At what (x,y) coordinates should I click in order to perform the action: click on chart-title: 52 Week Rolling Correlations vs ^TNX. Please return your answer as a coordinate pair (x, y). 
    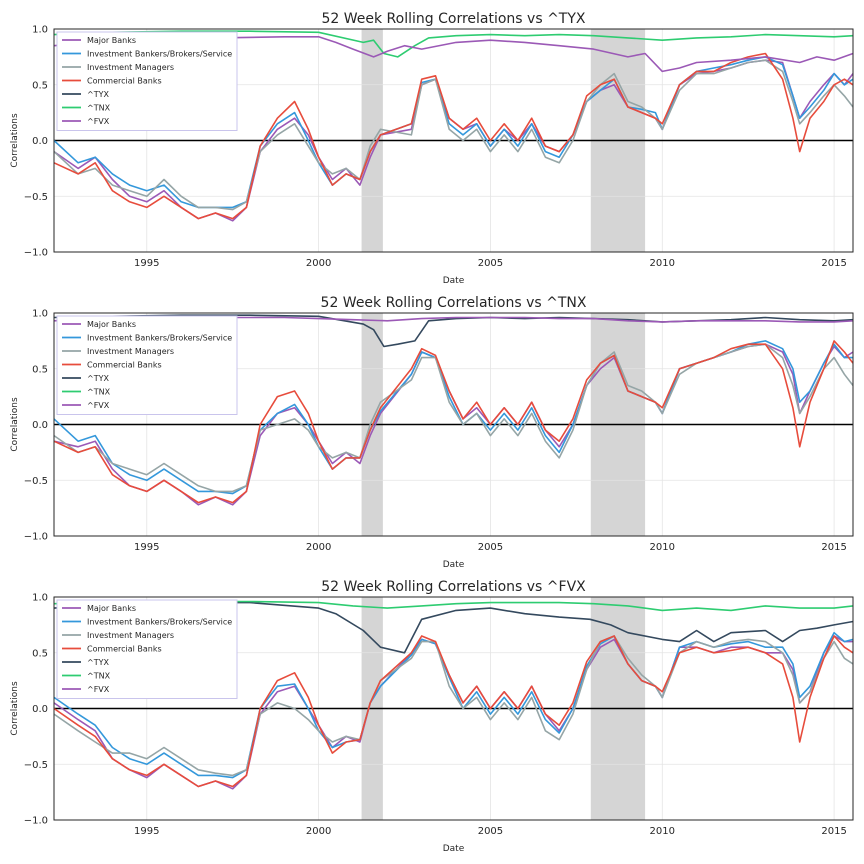
    Looking at the image, I should click on (454, 303).